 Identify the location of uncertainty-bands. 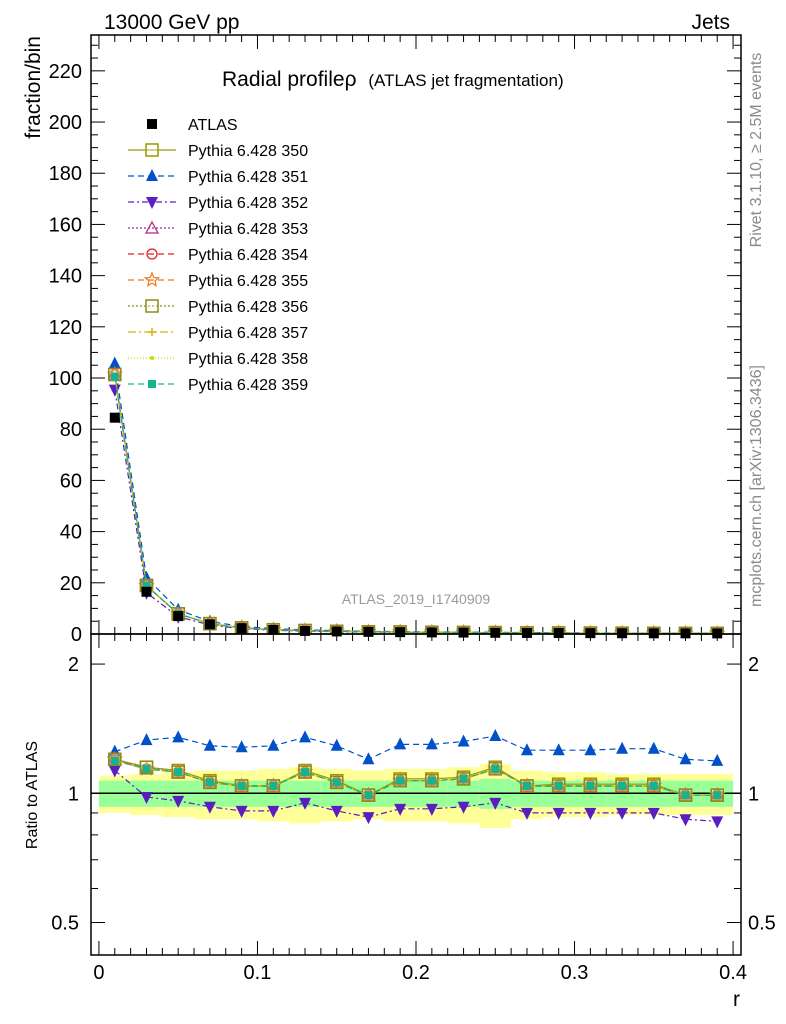
(416, 796).